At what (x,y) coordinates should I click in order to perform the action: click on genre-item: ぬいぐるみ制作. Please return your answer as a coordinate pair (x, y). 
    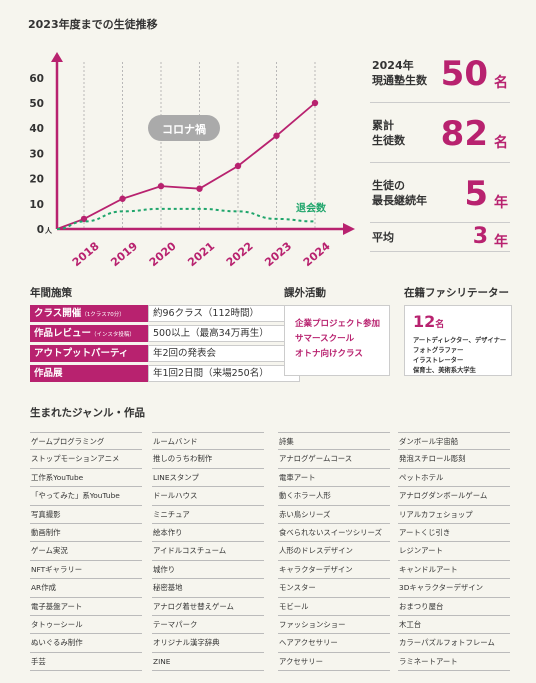
    Looking at the image, I should click on (86, 643).